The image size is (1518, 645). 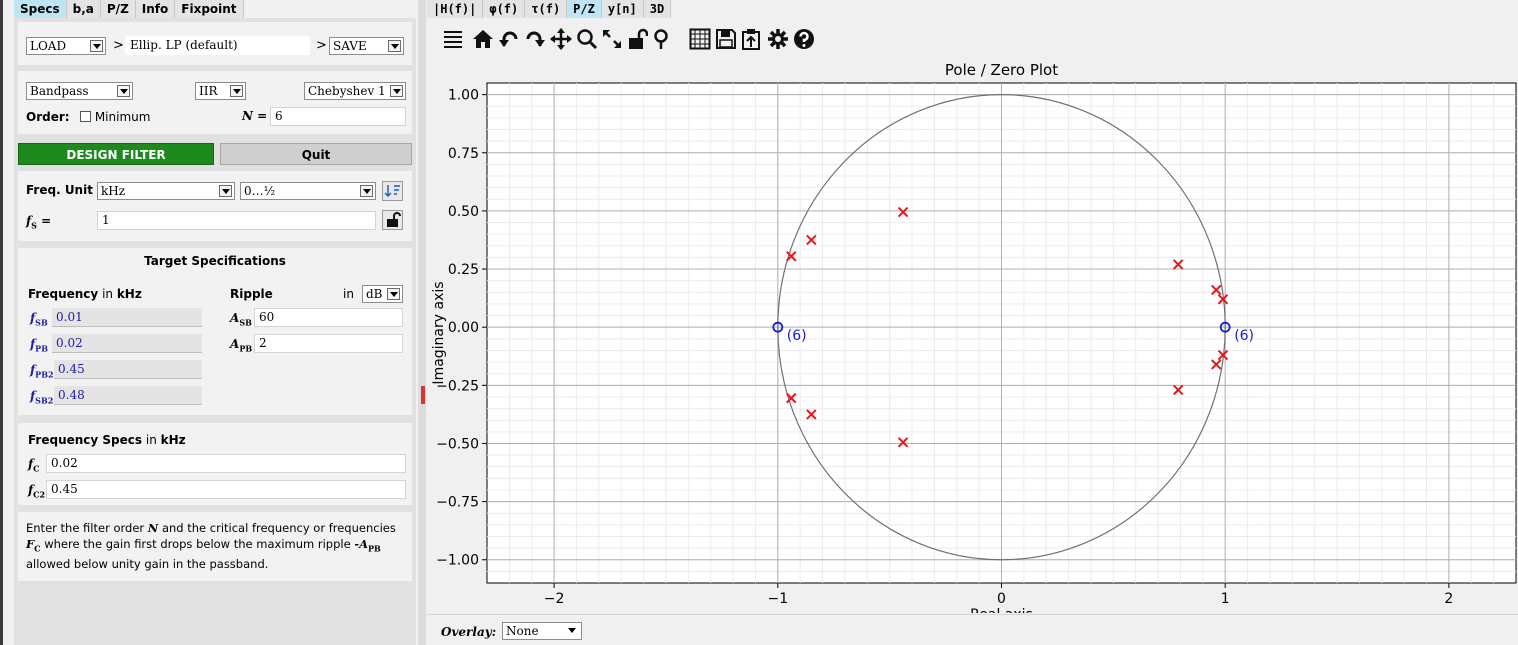 I want to click on fs-input: 1, so click(x=236, y=220).